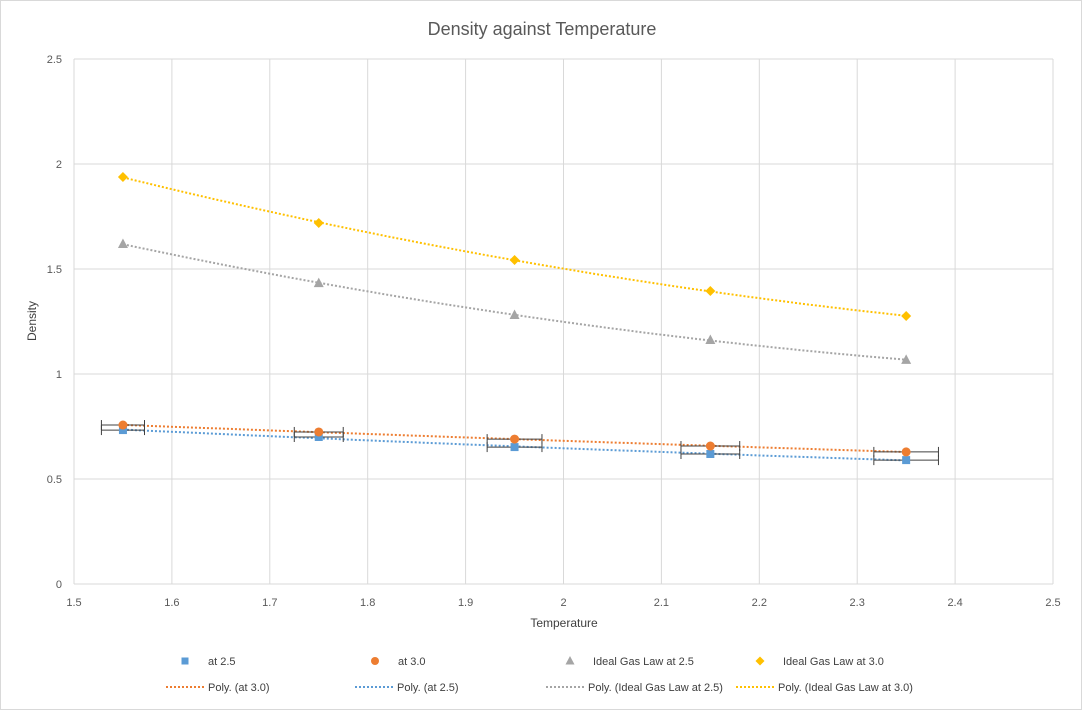  What do you see at coordinates (428, 688) in the screenshot?
I see `legend-label: Poly. (at 2.5)` at bounding box center [428, 688].